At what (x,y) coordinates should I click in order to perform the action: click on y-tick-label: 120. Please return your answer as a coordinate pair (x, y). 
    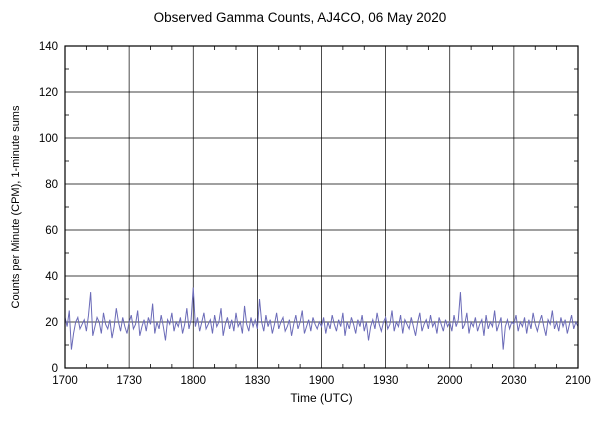
    Looking at the image, I should click on (48, 93).